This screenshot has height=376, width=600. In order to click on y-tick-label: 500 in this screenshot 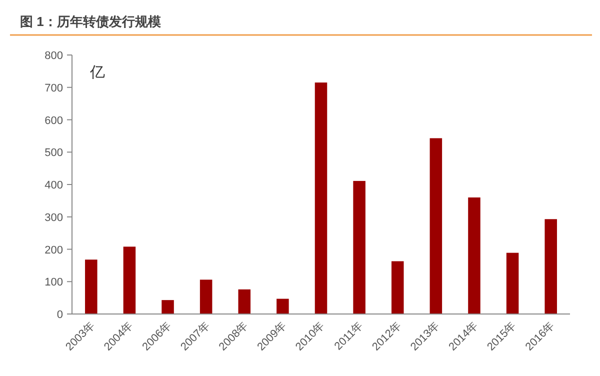, I will do `click(53, 153)`.